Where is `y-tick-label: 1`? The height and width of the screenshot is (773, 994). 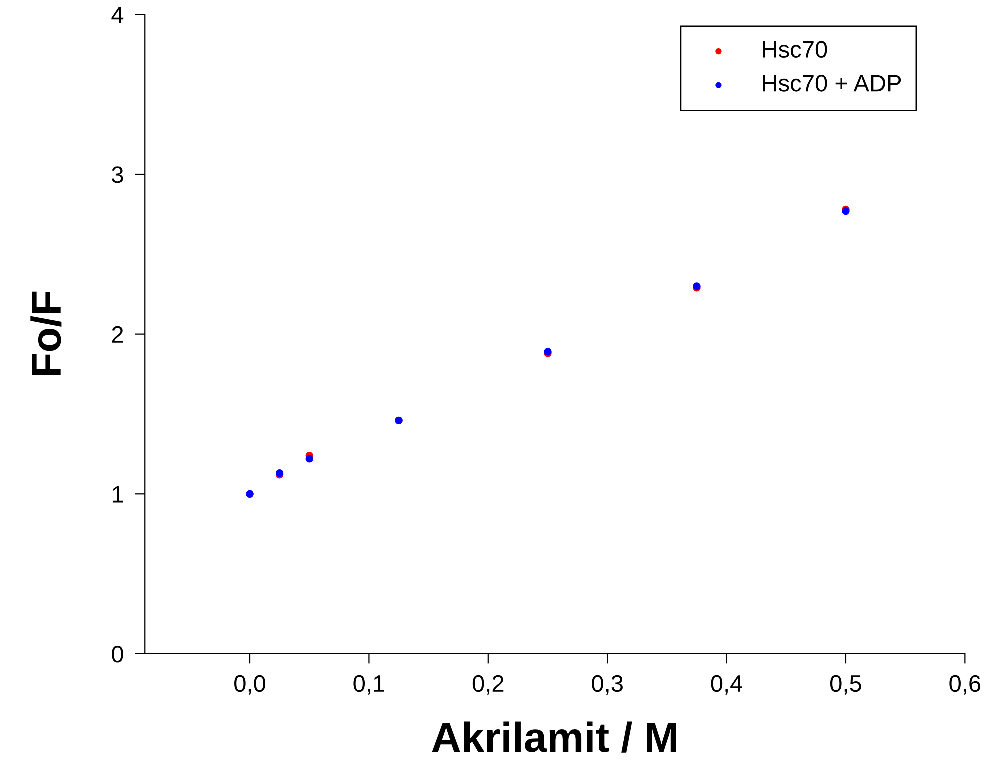
y-tick-label: 1 is located at coordinates (118, 494).